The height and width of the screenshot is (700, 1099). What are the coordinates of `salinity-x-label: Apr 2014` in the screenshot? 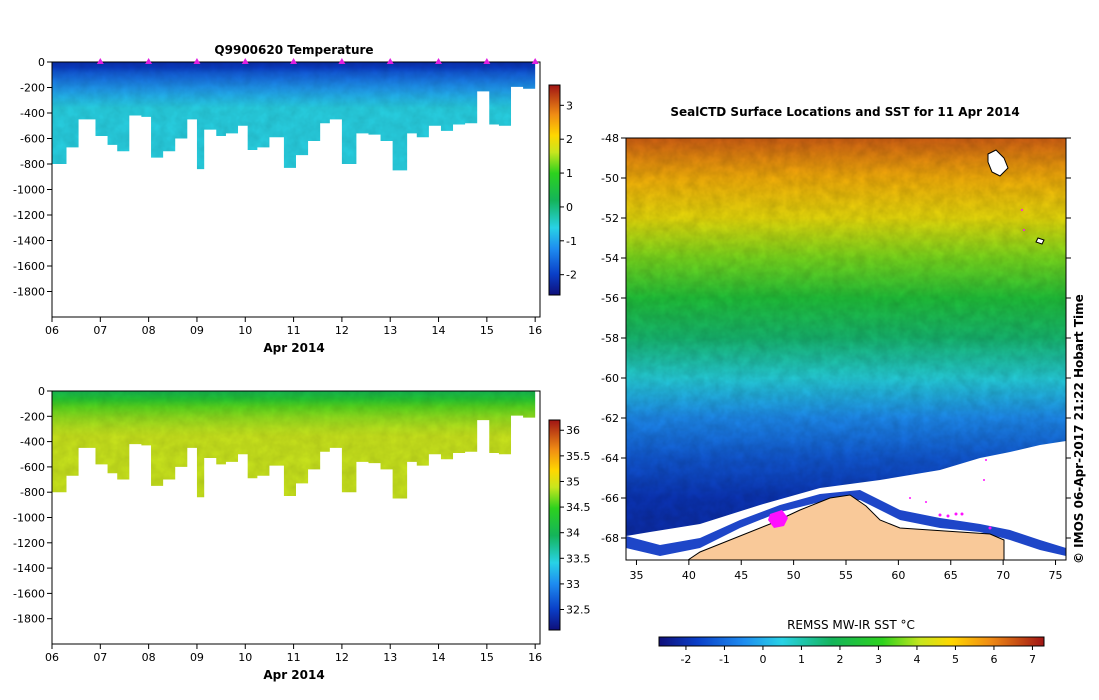 It's located at (293, 675).